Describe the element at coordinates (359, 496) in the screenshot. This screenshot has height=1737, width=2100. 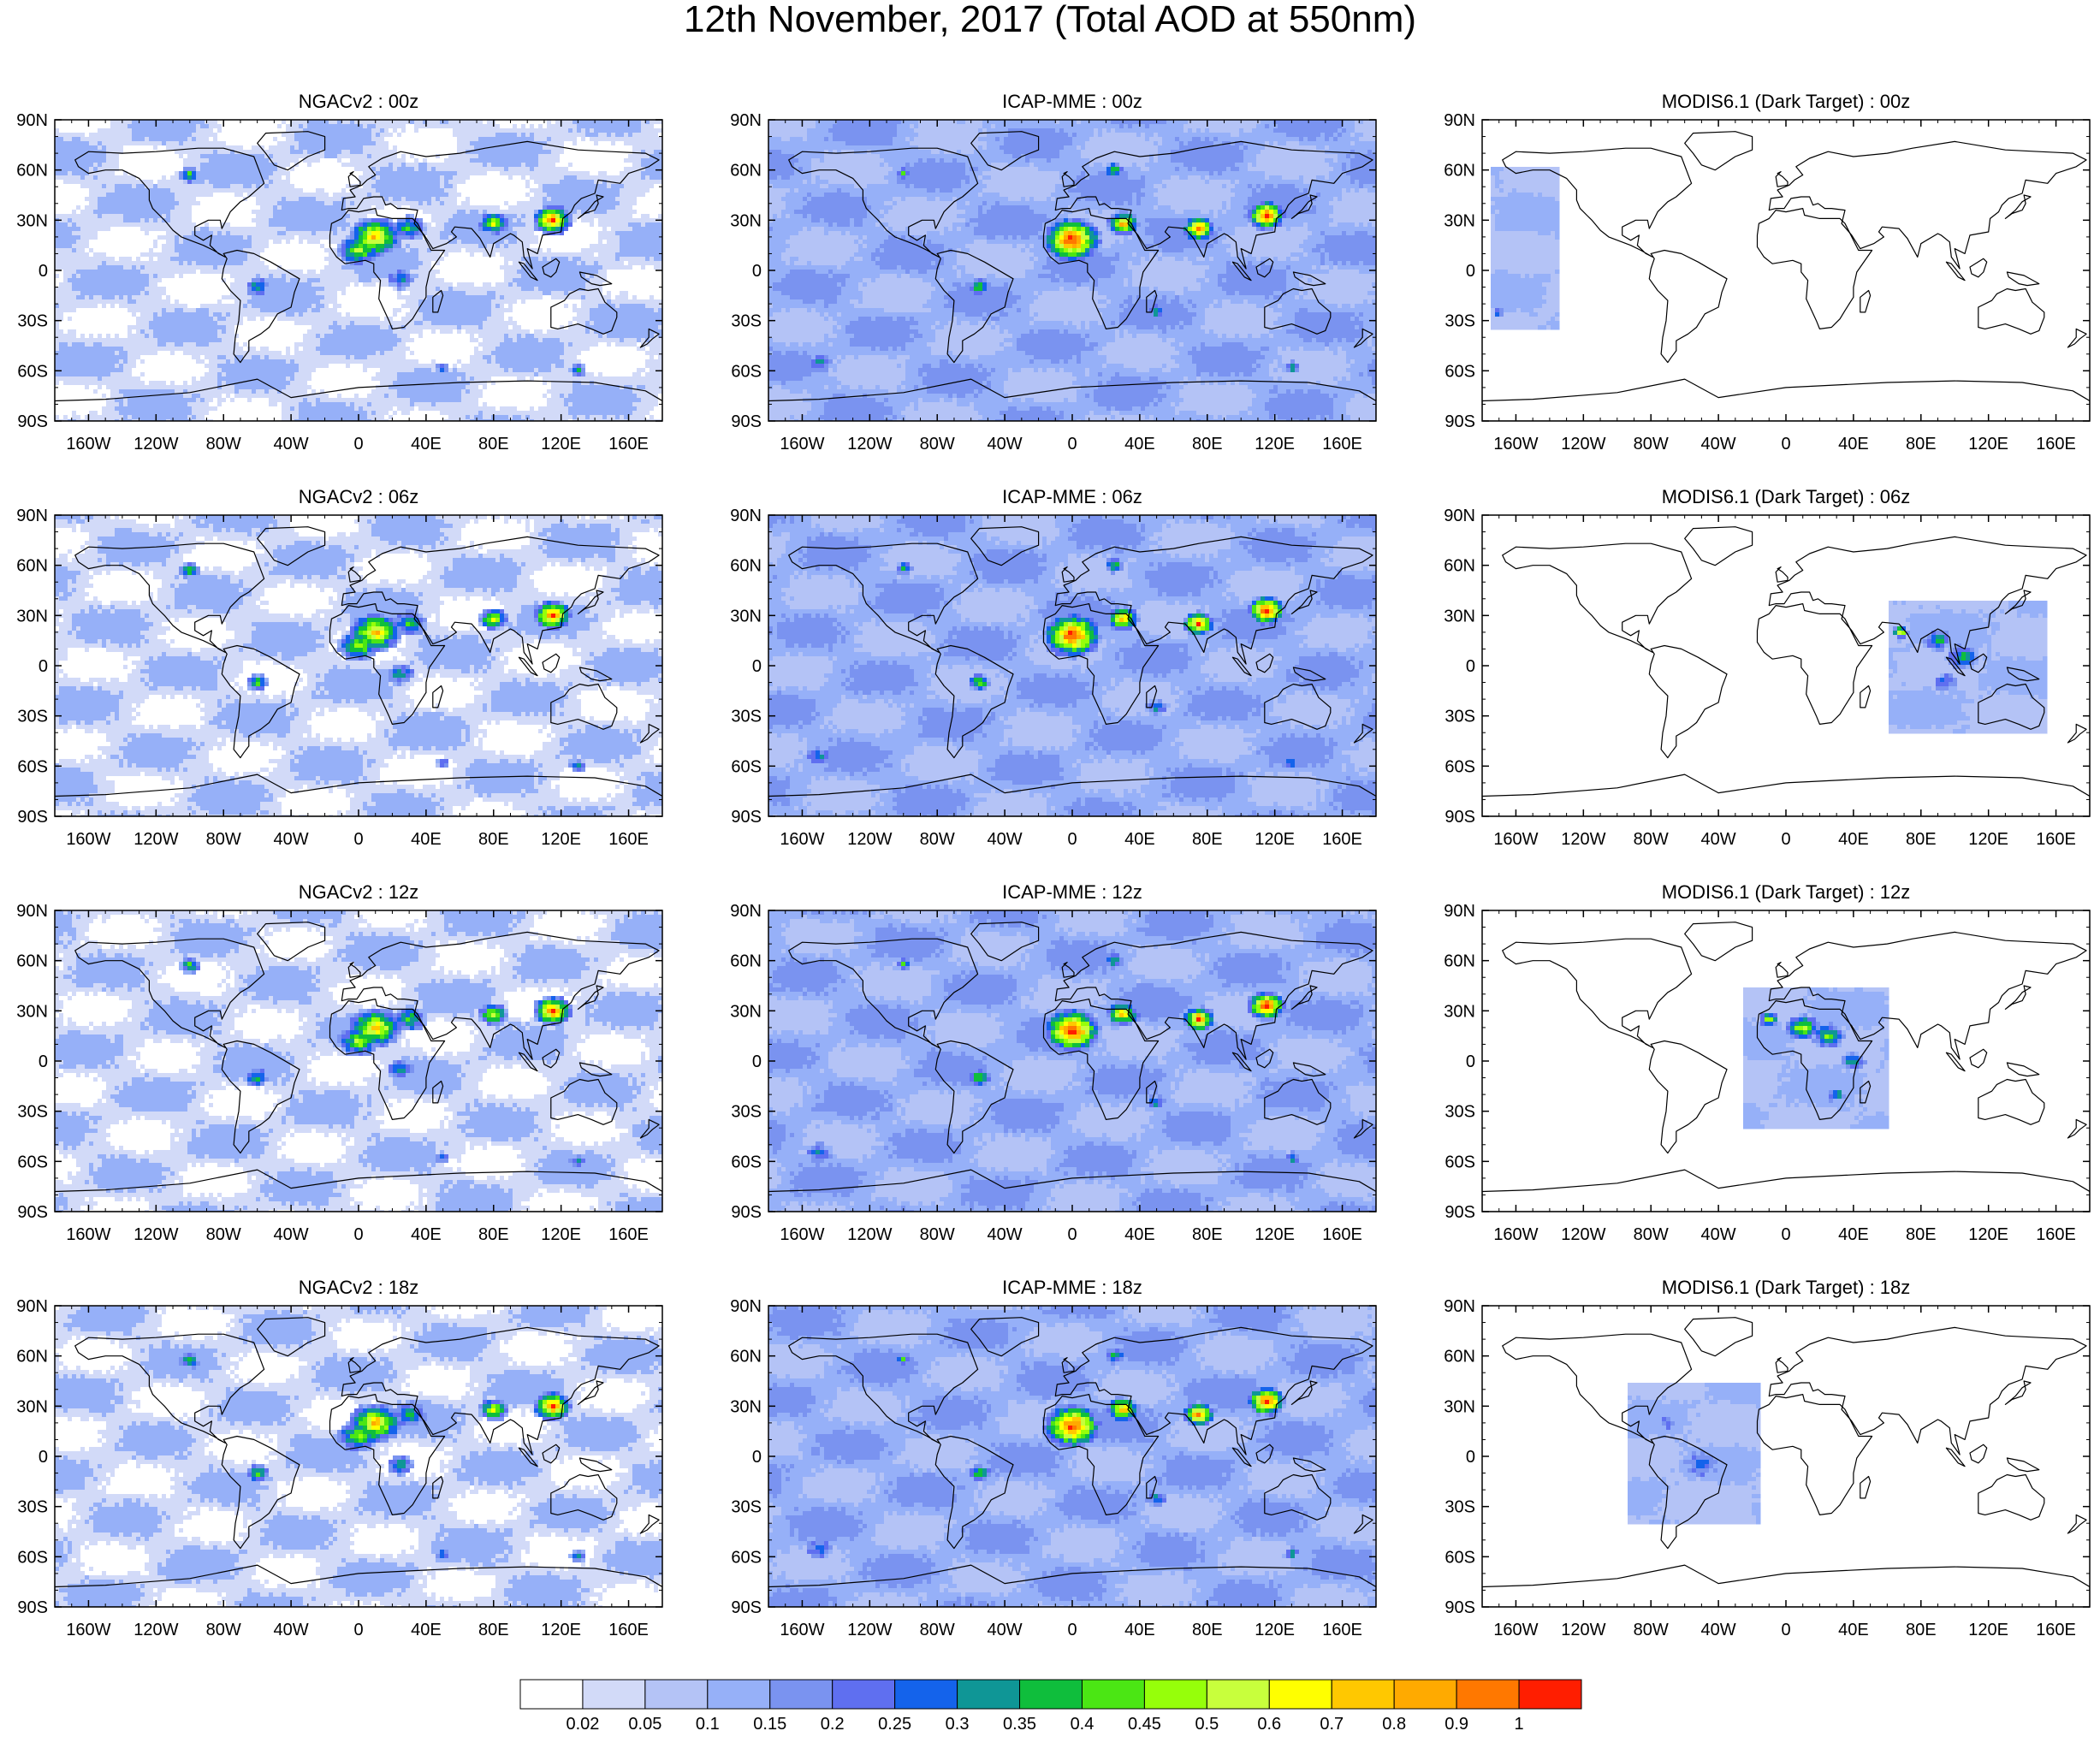
I see `panel-title: NGACv2 : 06z` at that location.